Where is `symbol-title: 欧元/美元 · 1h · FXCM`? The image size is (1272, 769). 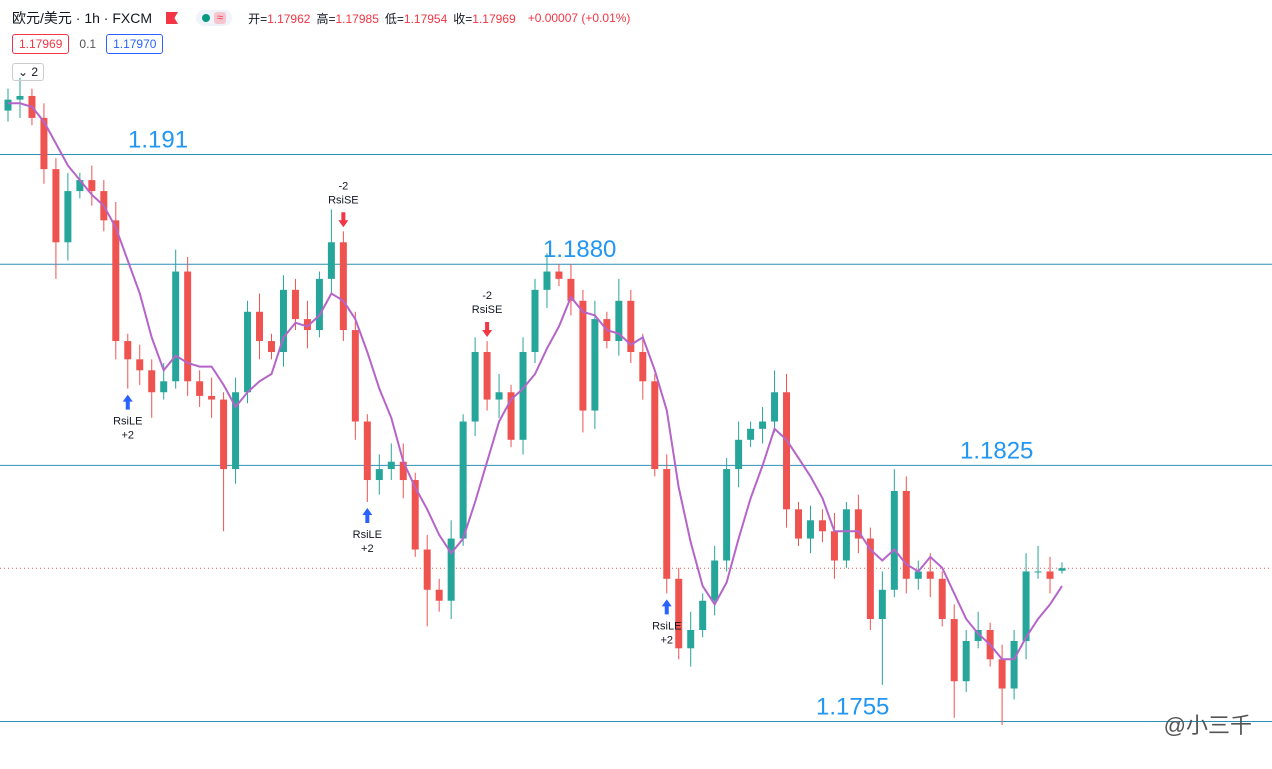
symbol-title: 欧元/美元 · 1h · FXCM is located at coordinates (82, 18).